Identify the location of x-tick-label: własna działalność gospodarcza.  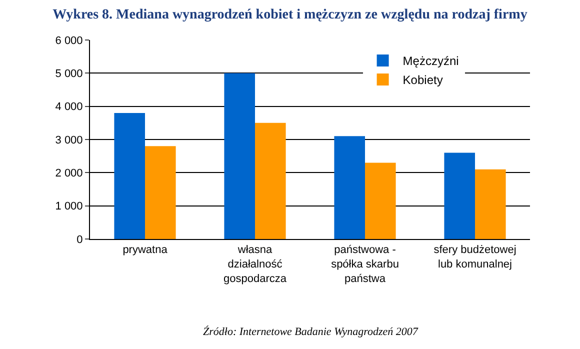
(256, 264).